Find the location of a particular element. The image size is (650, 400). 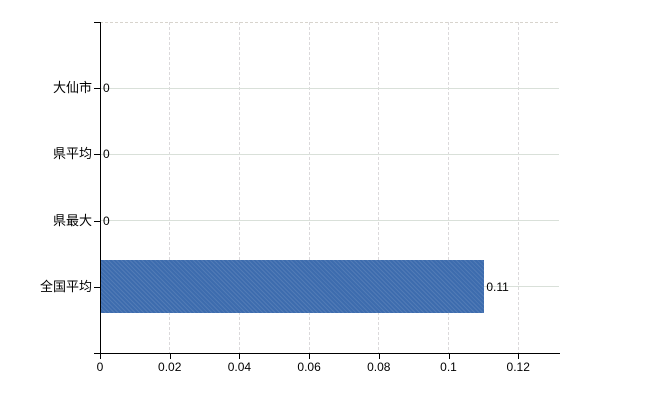

y-axis-line is located at coordinates (100, 188).